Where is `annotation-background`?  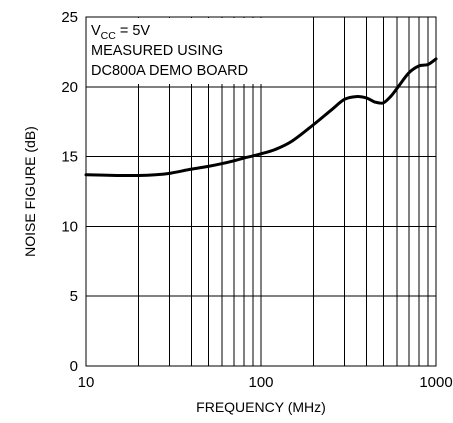
annotation-background is located at coordinates (175, 51).